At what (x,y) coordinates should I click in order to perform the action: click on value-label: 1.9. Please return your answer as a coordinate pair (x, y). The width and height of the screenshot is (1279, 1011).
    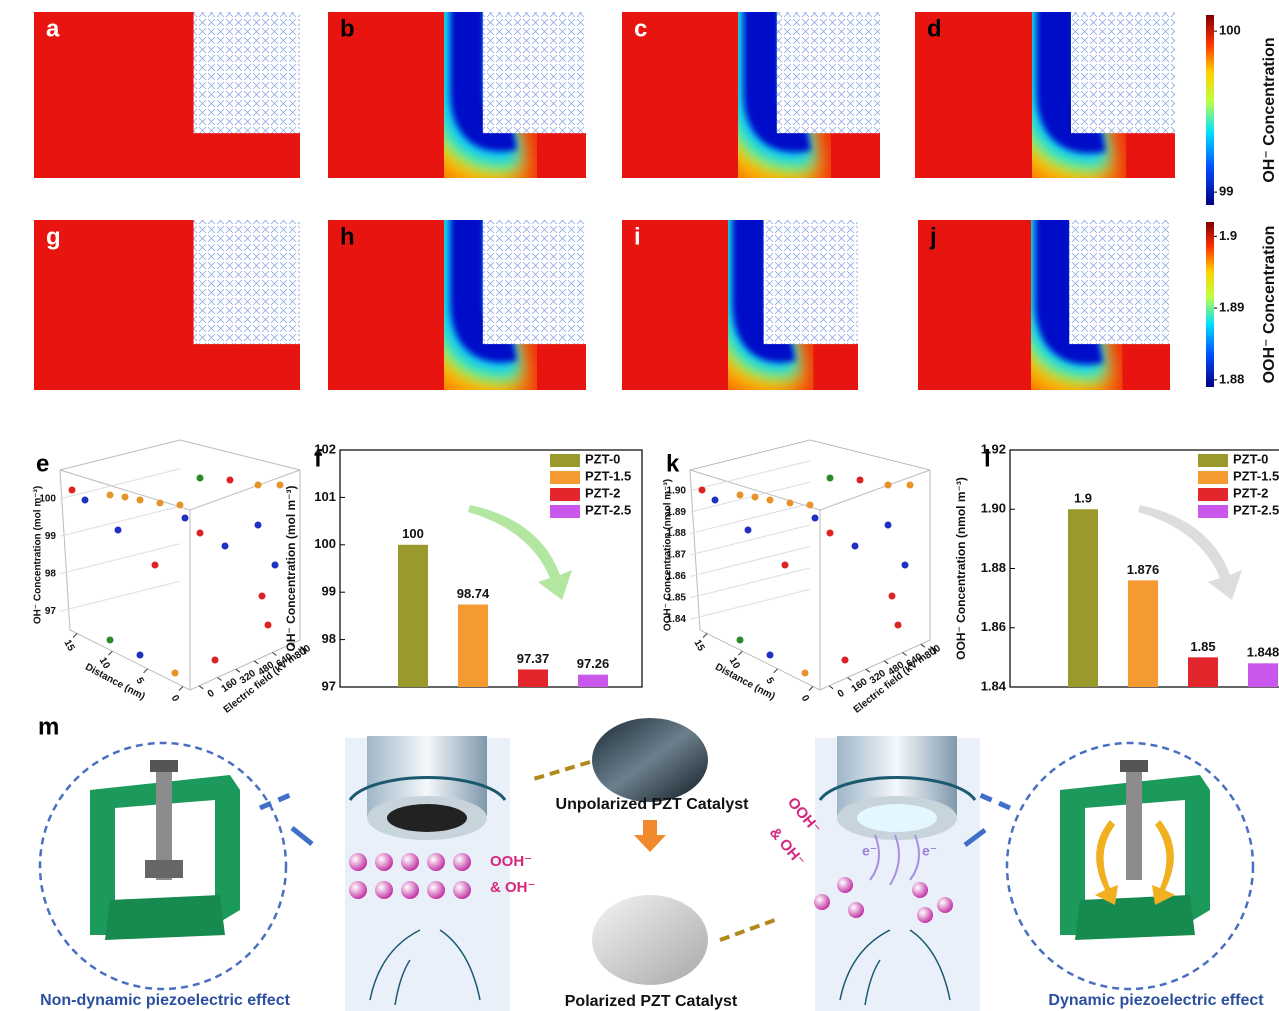
    Looking at the image, I should click on (1083, 498).